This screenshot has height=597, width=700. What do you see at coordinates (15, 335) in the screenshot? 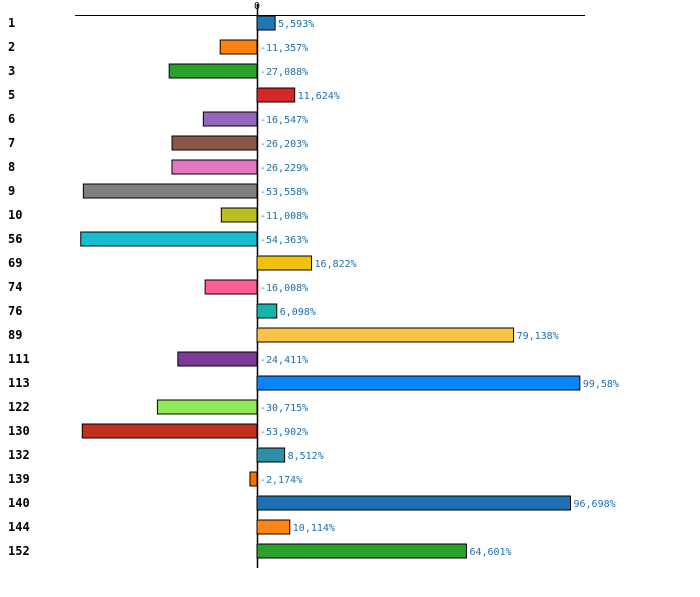
I see `category-label: 89` at bounding box center [15, 335].